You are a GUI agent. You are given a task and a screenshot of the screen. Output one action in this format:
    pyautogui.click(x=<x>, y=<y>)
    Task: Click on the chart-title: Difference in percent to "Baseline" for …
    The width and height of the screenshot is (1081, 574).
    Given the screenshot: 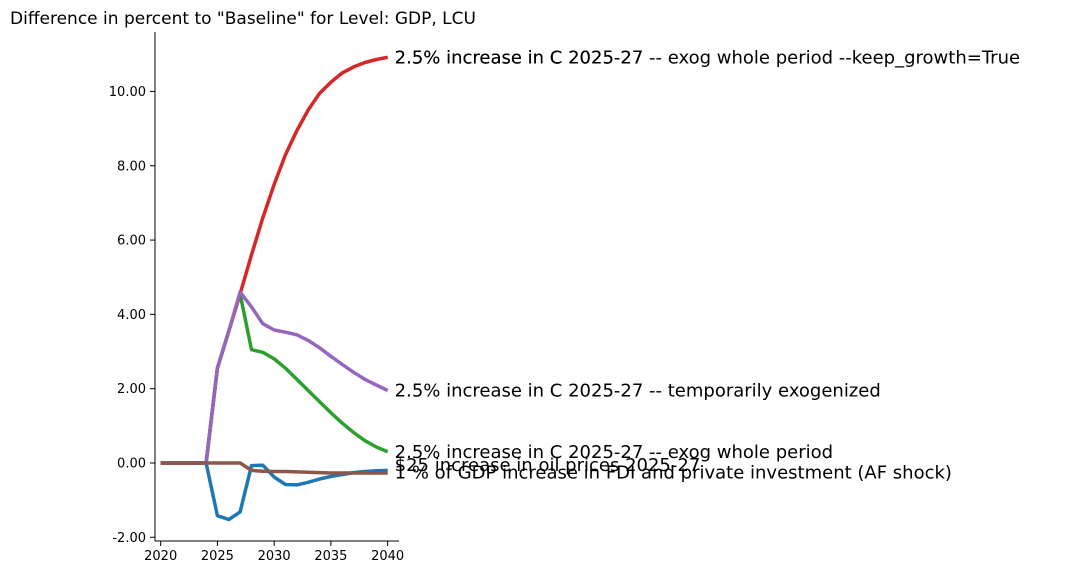 What is the action you would take?
    pyautogui.click(x=243, y=19)
    